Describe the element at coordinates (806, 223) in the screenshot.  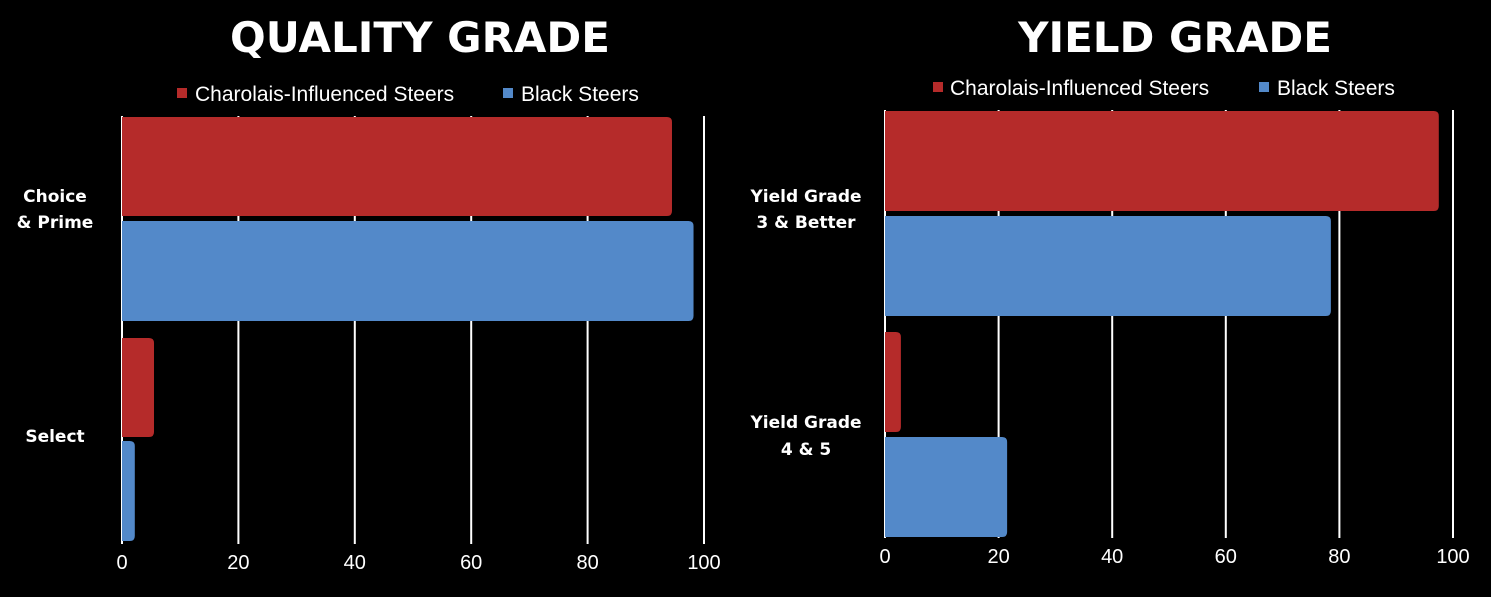
I see `category-label: 3 & Better` at that location.